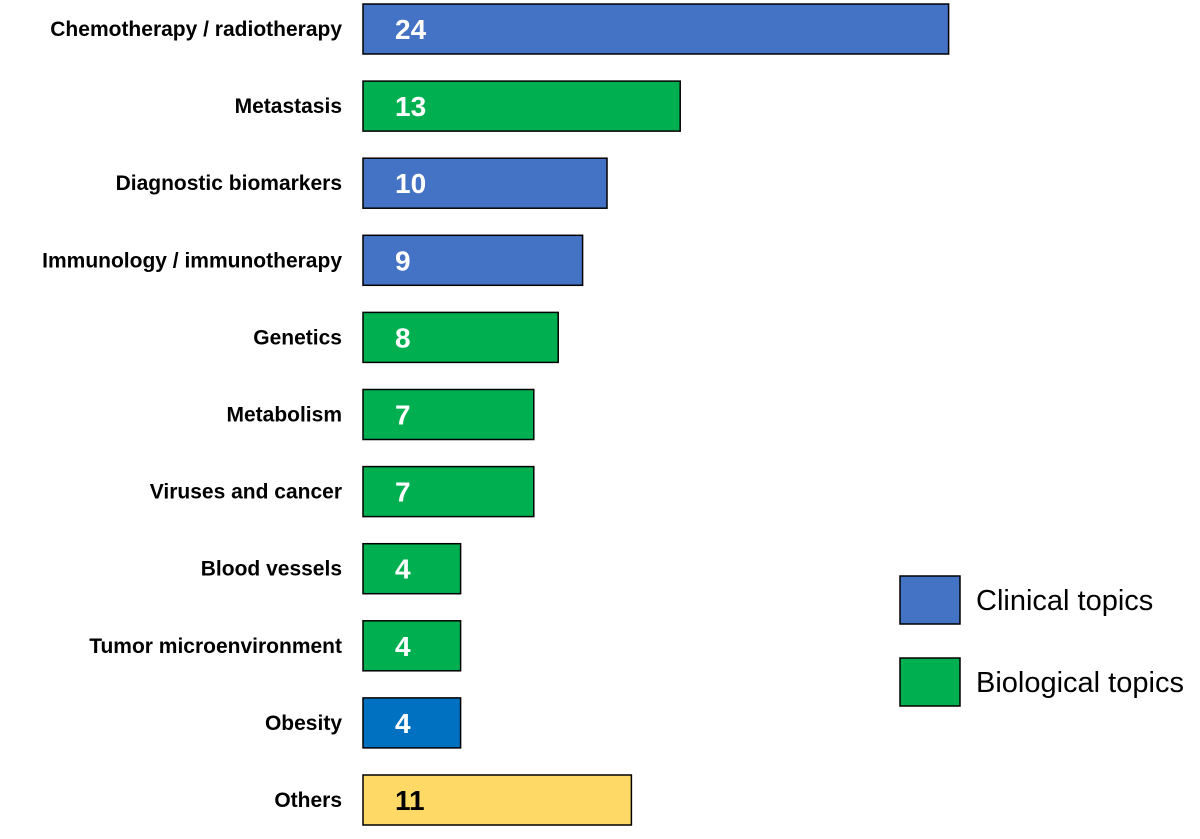 The height and width of the screenshot is (839, 1200). I want to click on legend-entry: Clinical topics, so click(1026, 600).